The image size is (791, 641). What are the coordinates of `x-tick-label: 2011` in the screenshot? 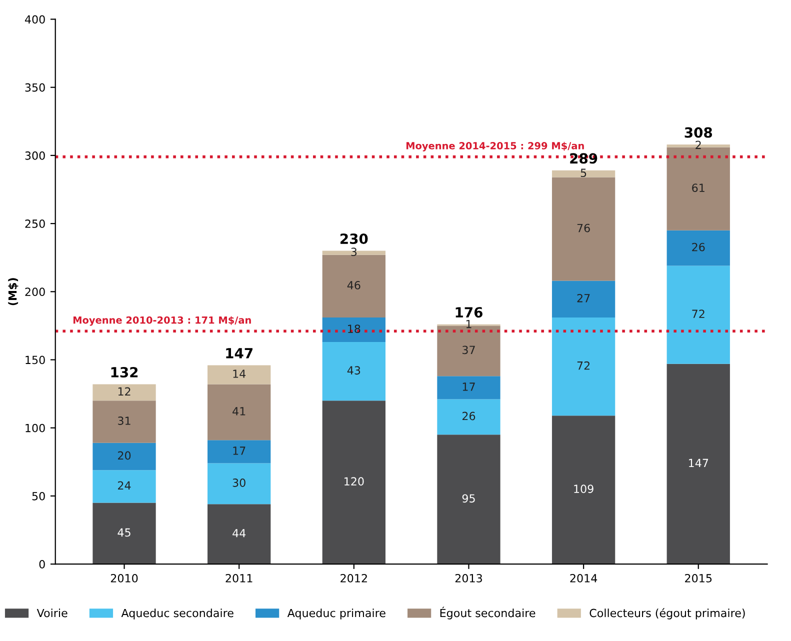 It's located at (239, 578).